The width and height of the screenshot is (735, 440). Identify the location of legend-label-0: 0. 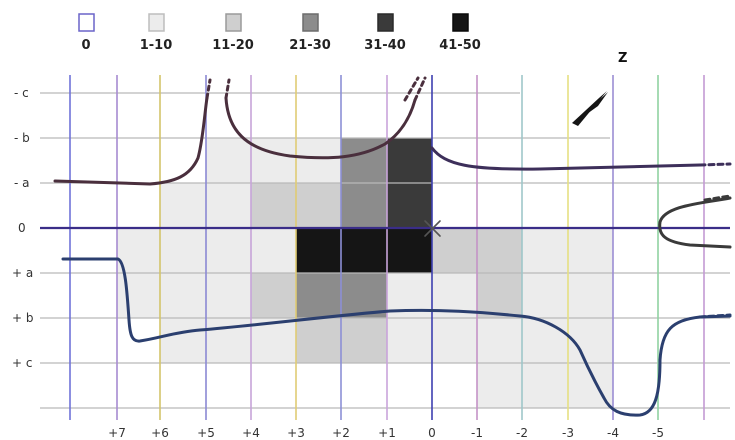
(85, 45).